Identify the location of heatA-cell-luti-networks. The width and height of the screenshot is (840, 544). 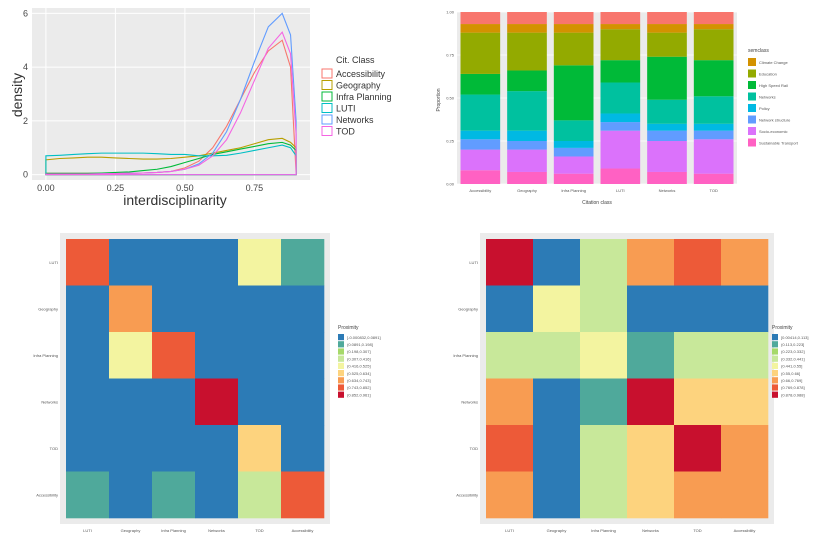
(217, 262).